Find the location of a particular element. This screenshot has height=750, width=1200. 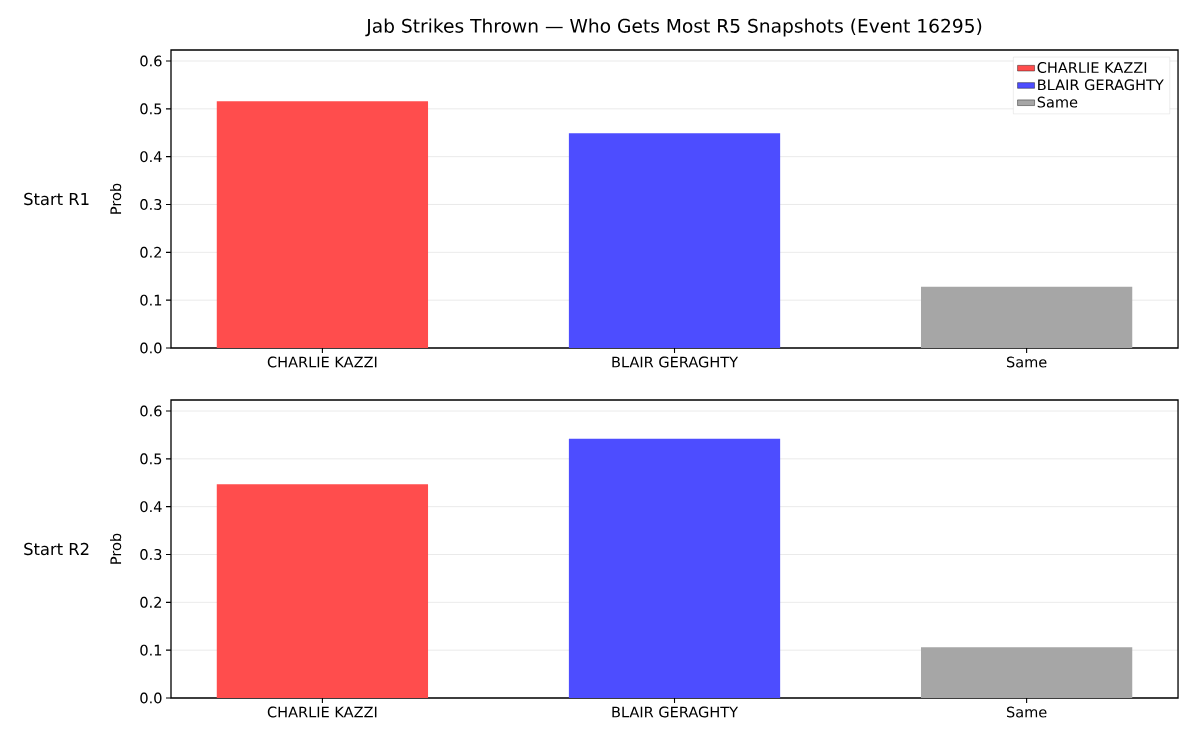

legend-label: Same is located at coordinates (1057, 102).